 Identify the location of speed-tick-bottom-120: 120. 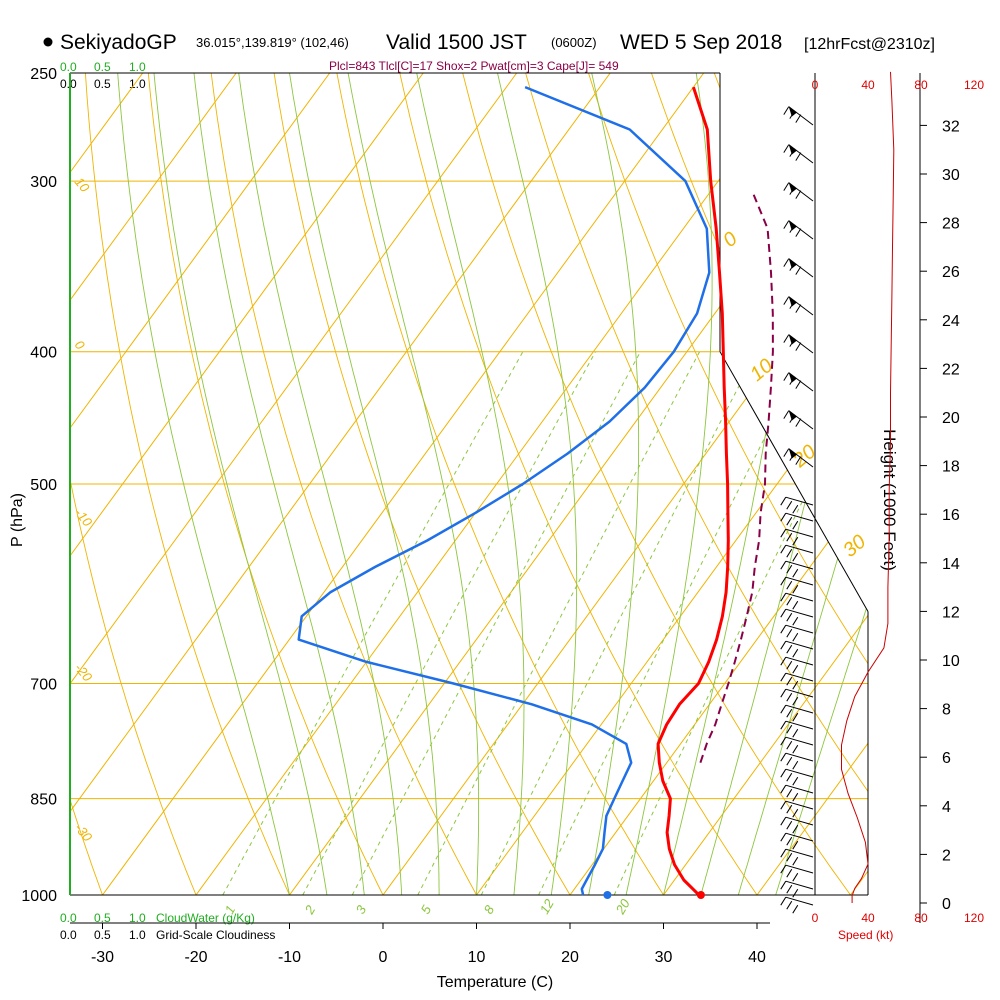
(974, 918).